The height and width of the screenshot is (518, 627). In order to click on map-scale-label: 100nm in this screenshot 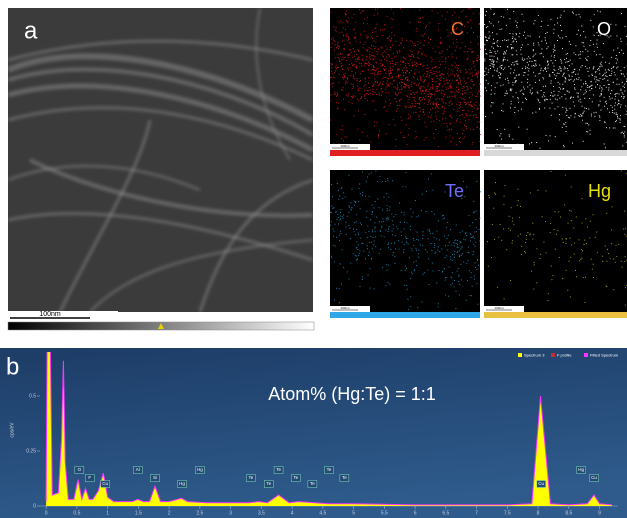, I will do `click(345, 308)`.